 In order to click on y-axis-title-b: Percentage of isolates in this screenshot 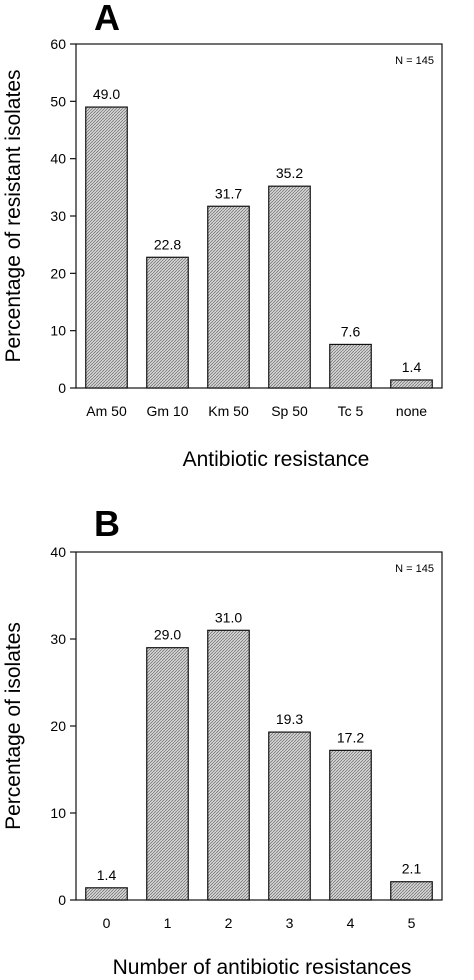, I will do `click(13, 726)`.